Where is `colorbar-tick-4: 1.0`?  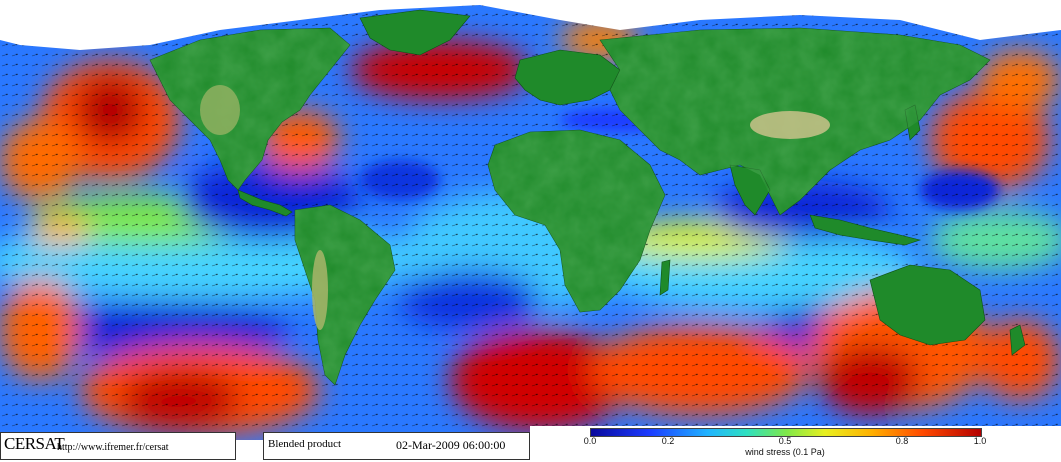
colorbar-tick-4: 1.0 is located at coordinates (980, 441).